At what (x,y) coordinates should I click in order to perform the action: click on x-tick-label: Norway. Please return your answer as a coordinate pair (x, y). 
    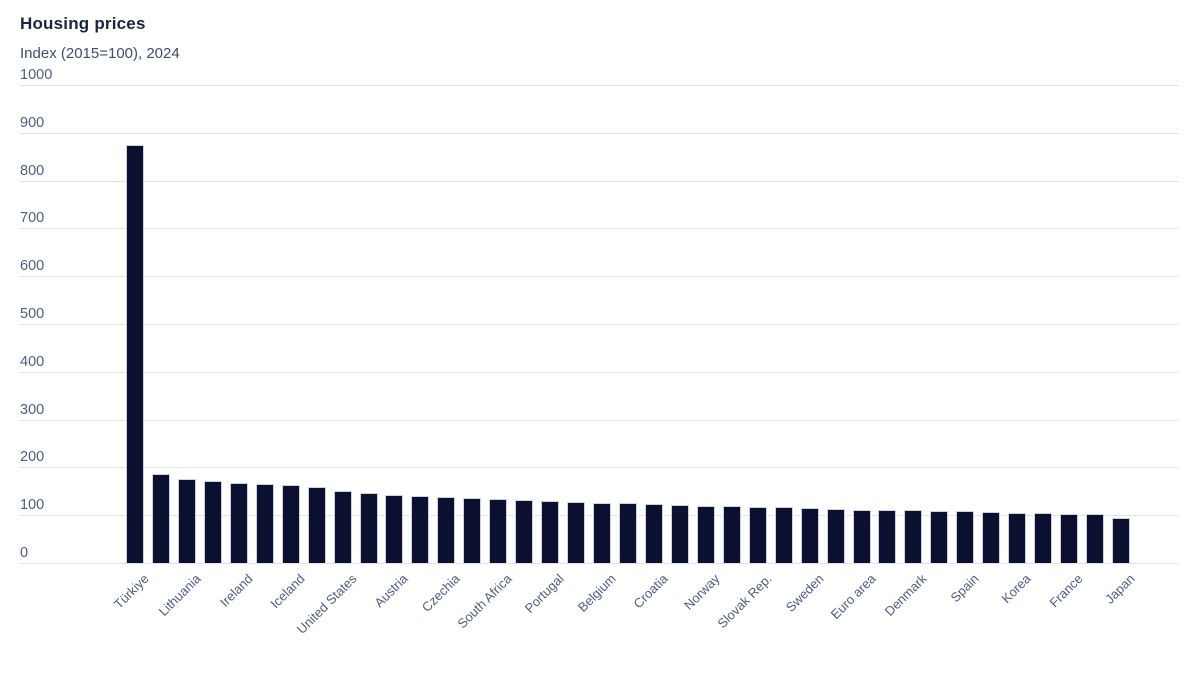
    Looking at the image, I should click on (701, 592).